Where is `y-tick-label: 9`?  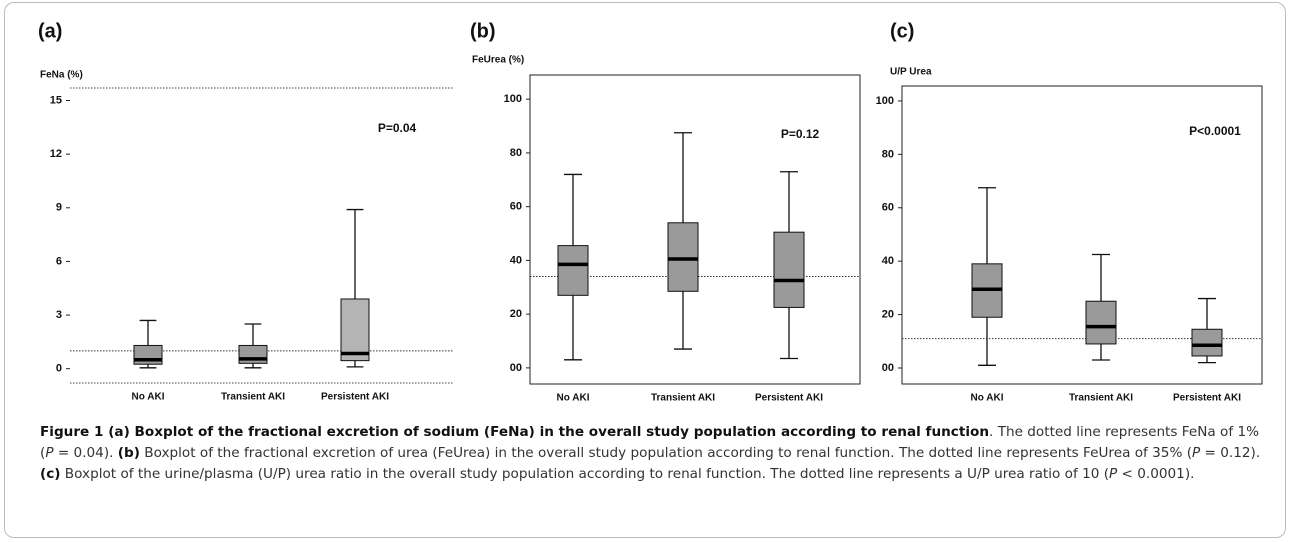 y-tick-label: 9 is located at coordinates (59, 208).